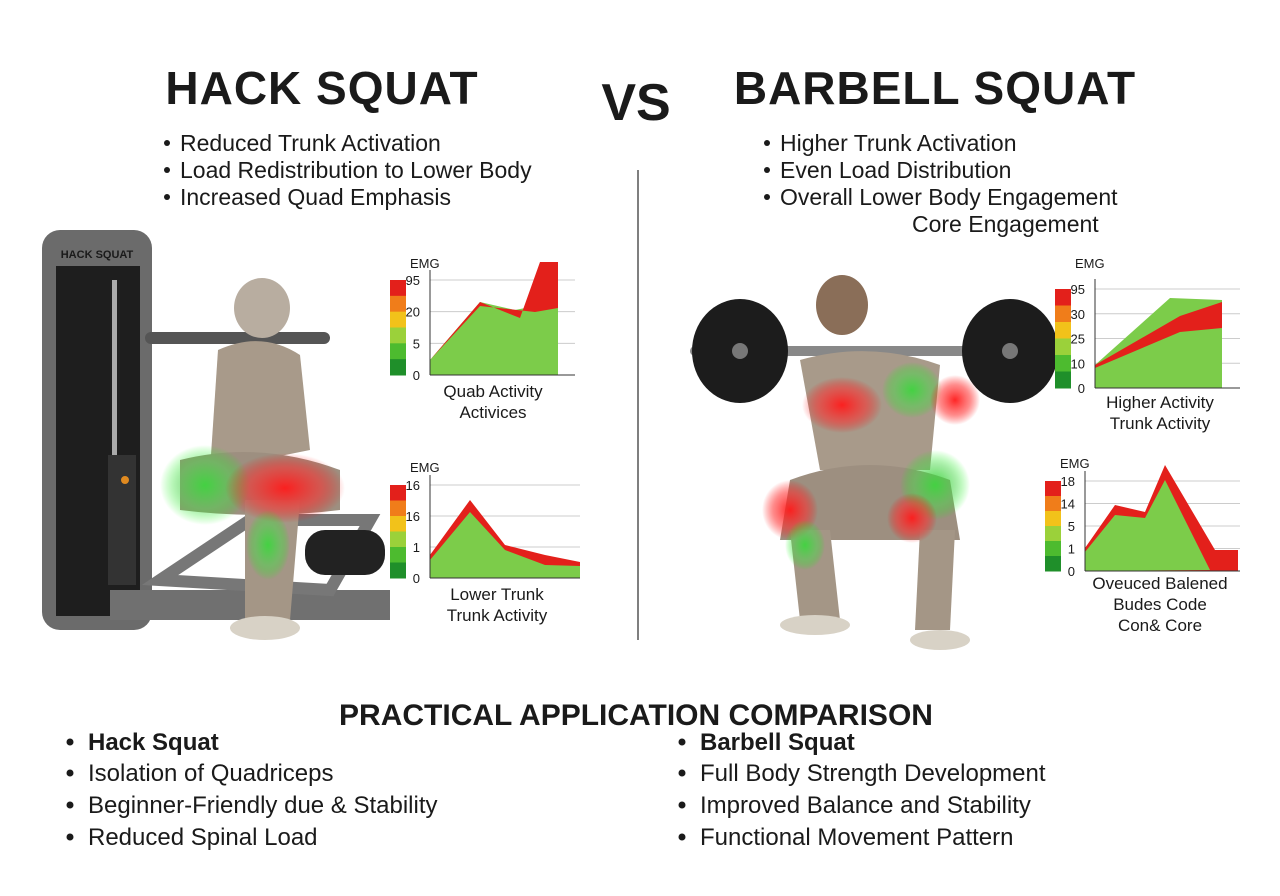 This screenshot has width=1280, height=896. What do you see at coordinates (873, 773) in the screenshot?
I see `list-item: Full Body Strength Development` at bounding box center [873, 773].